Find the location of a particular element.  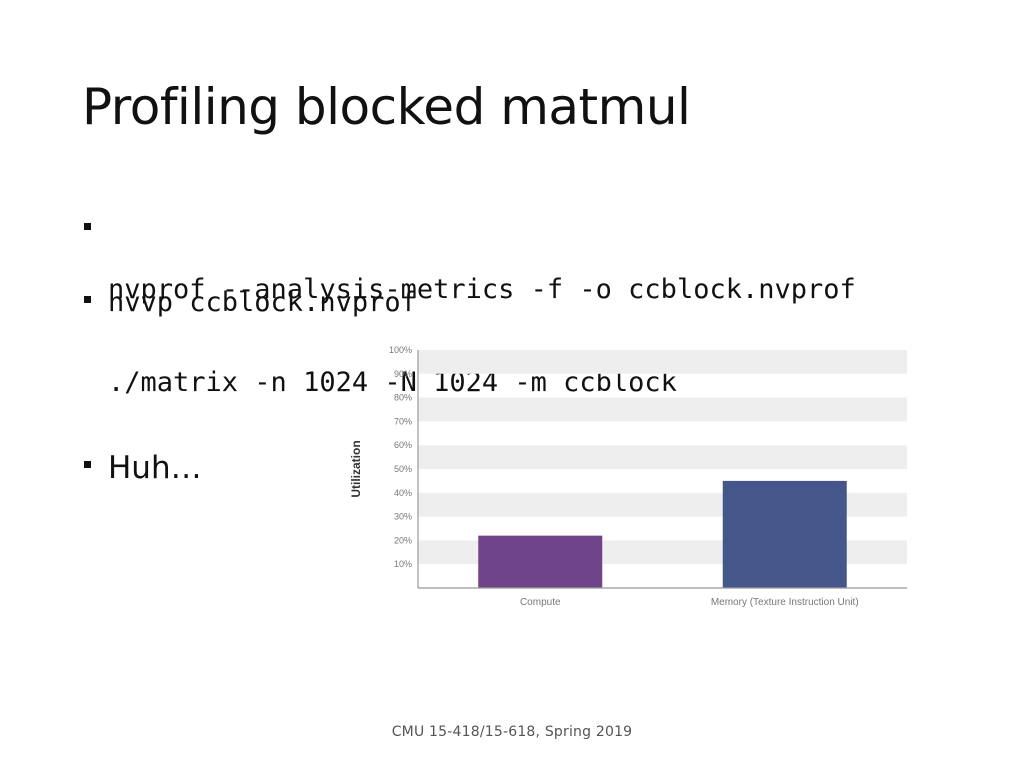

y-axis-title: Utilization is located at coordinates (356, 468).